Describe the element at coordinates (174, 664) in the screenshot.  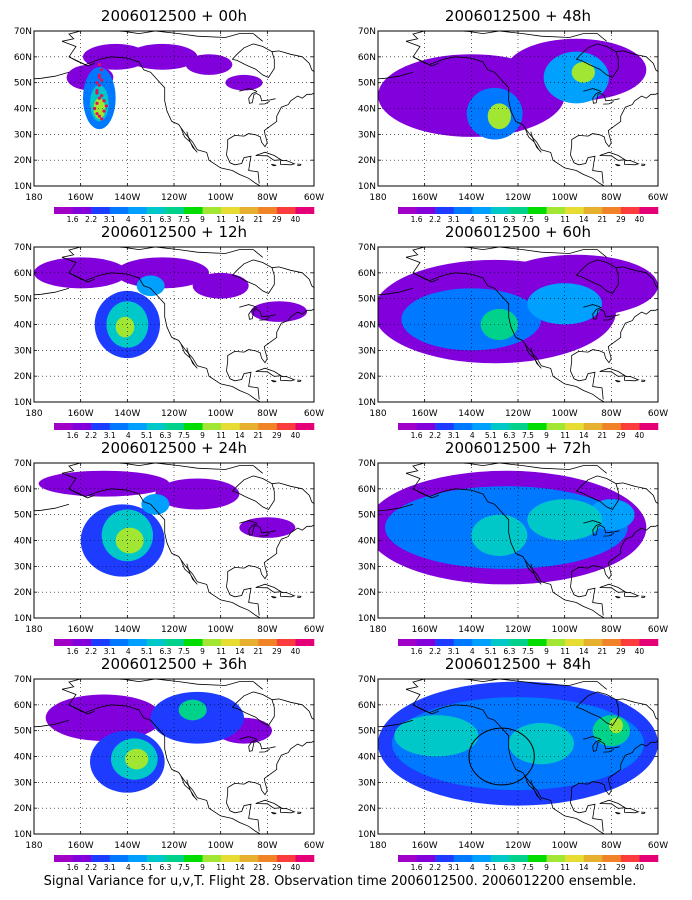
I see `panel-title: 2006012500 + 36h` at that location.